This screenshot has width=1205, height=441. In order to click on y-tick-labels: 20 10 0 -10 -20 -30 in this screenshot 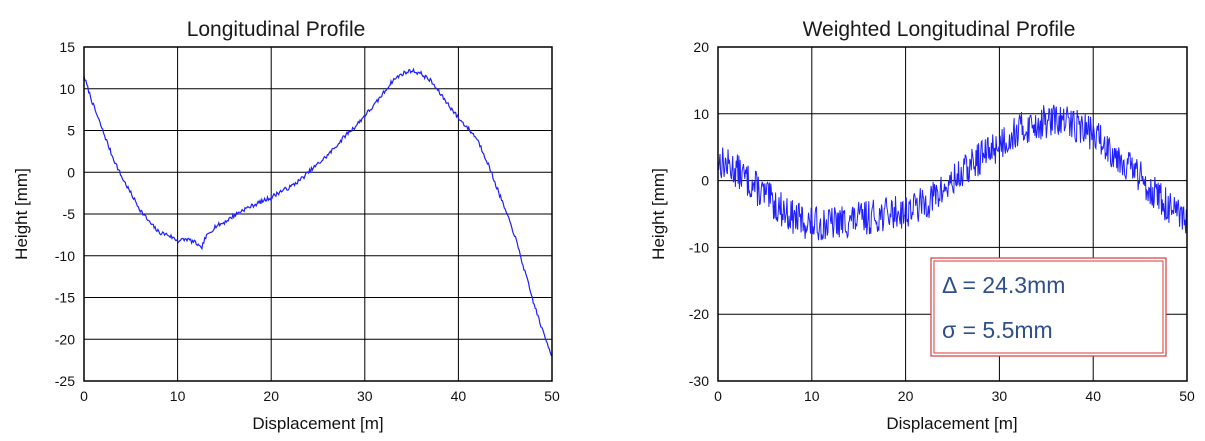, I will do `click(699, 214)`.